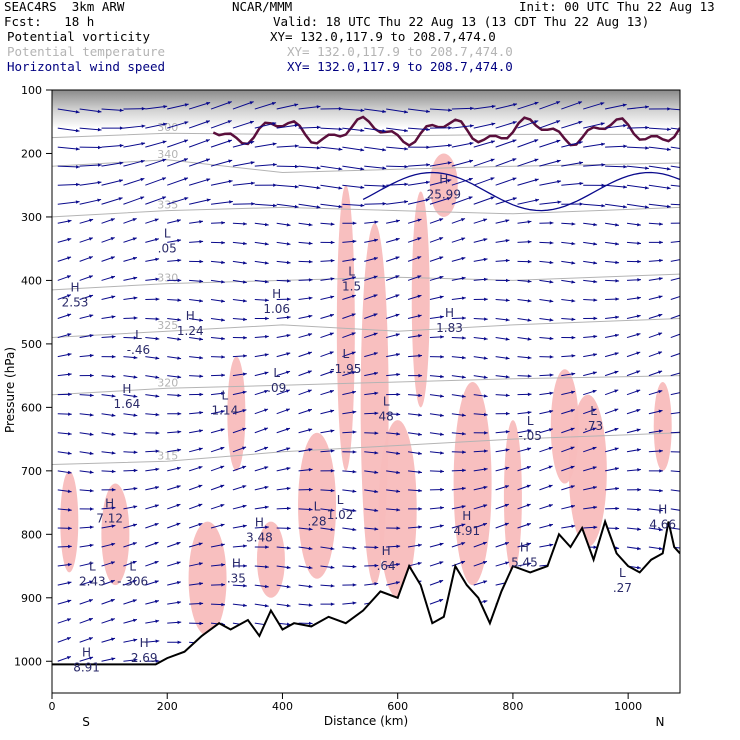  I want to click on forecast-hour: Fcst: 18 h, so click(49, 21).